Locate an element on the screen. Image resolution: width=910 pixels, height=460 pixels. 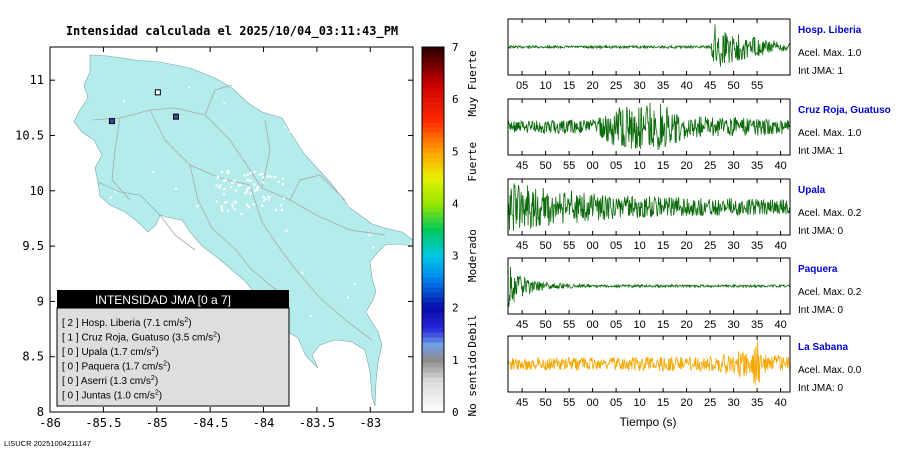
legend-title: INTENSIDAD JMA [0 a 7] is located at coordinates (163, 300).